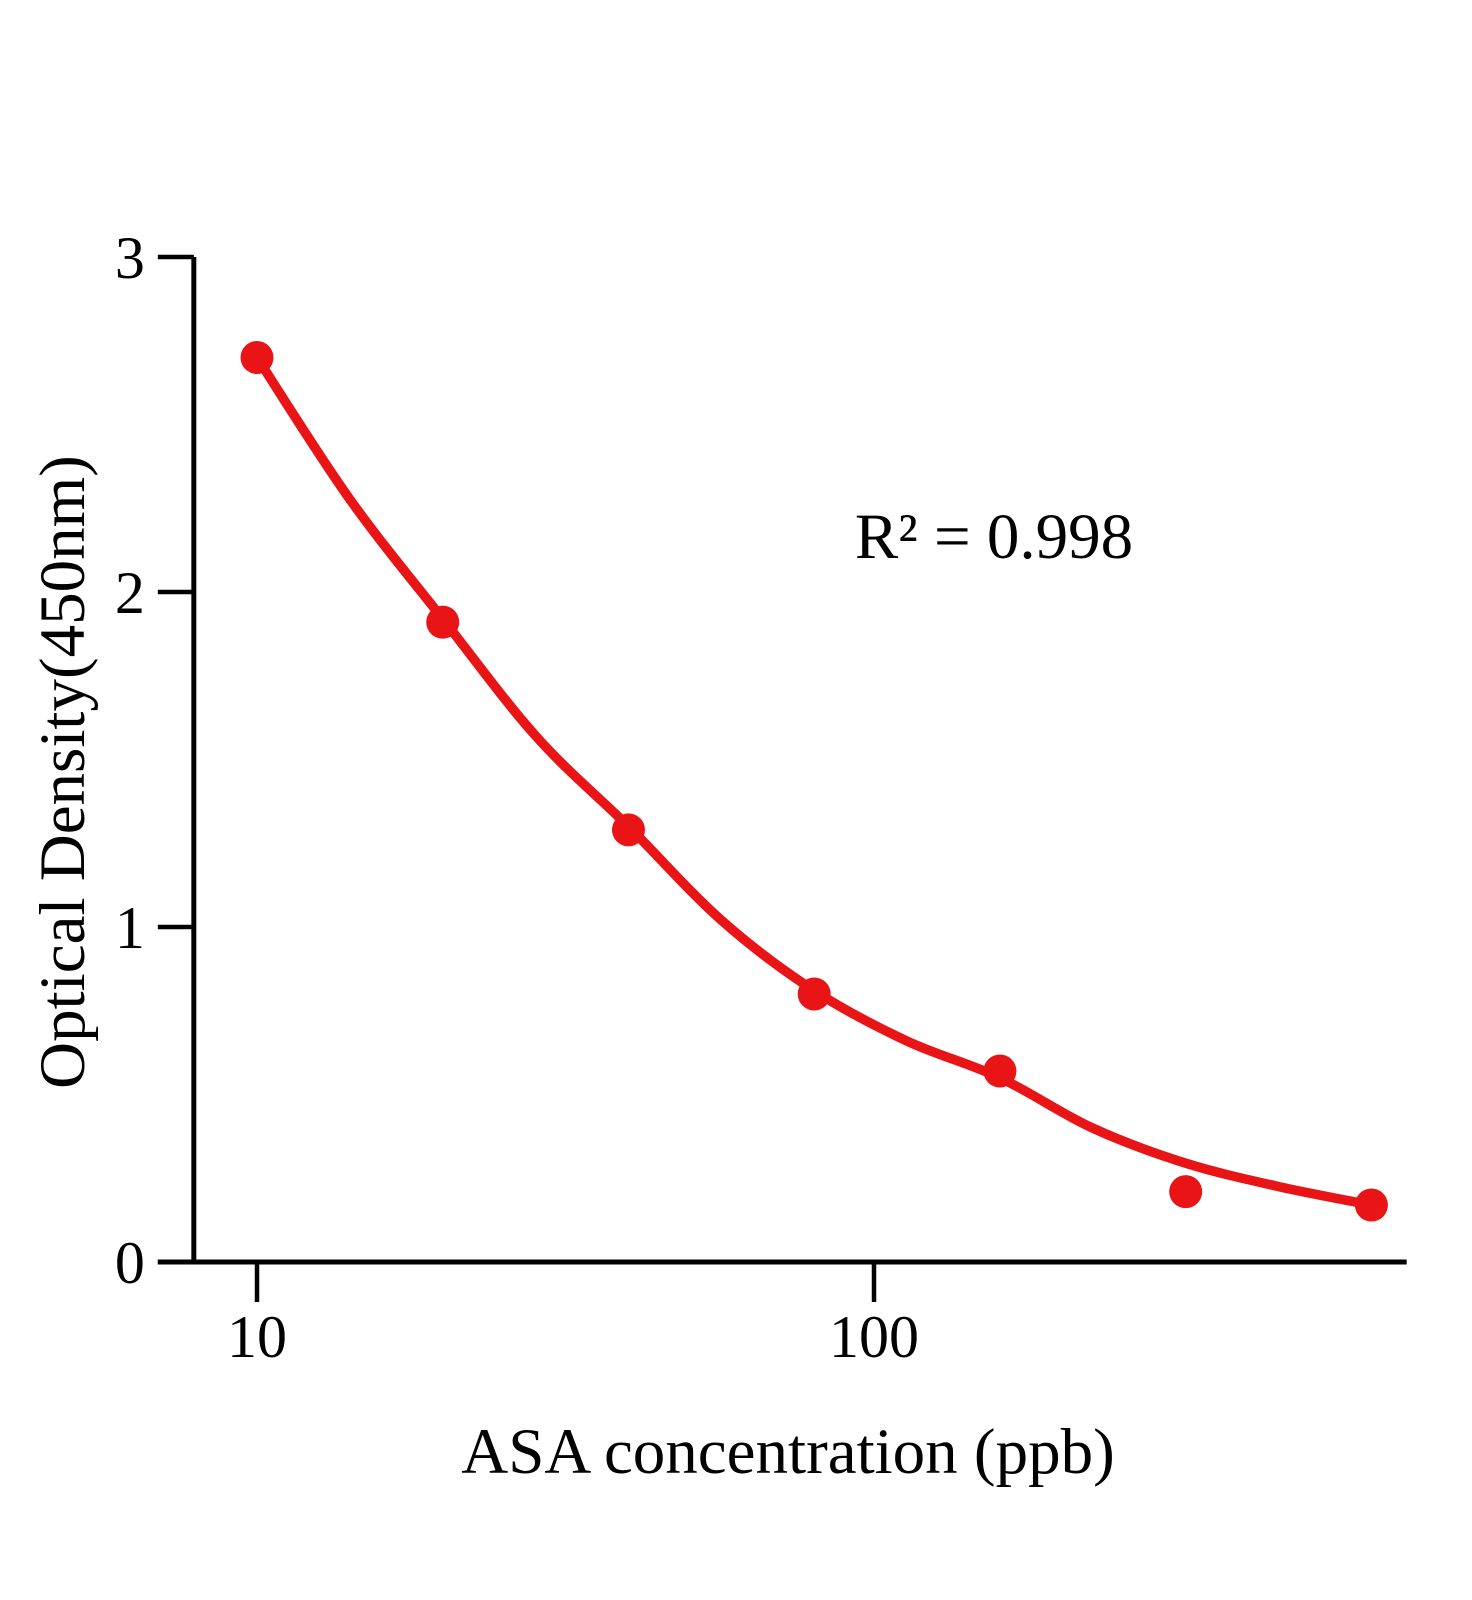 This screenshot has height=1600, width=1472. I want to click on x-tick-label: 100, so click(874, 1337).